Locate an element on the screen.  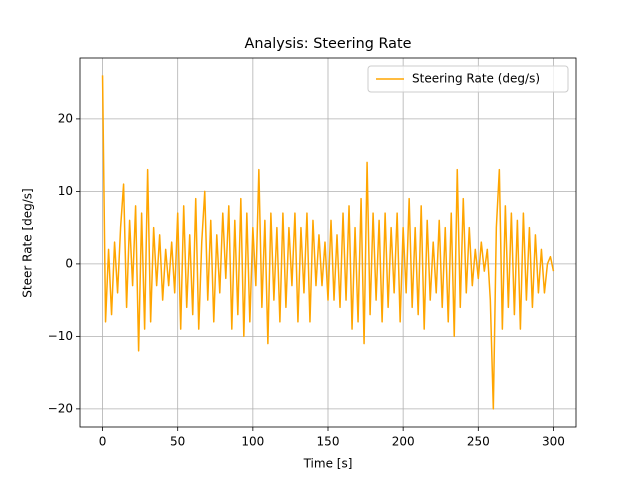
x-tick-label: 300 is located at coordinates (553, 442).